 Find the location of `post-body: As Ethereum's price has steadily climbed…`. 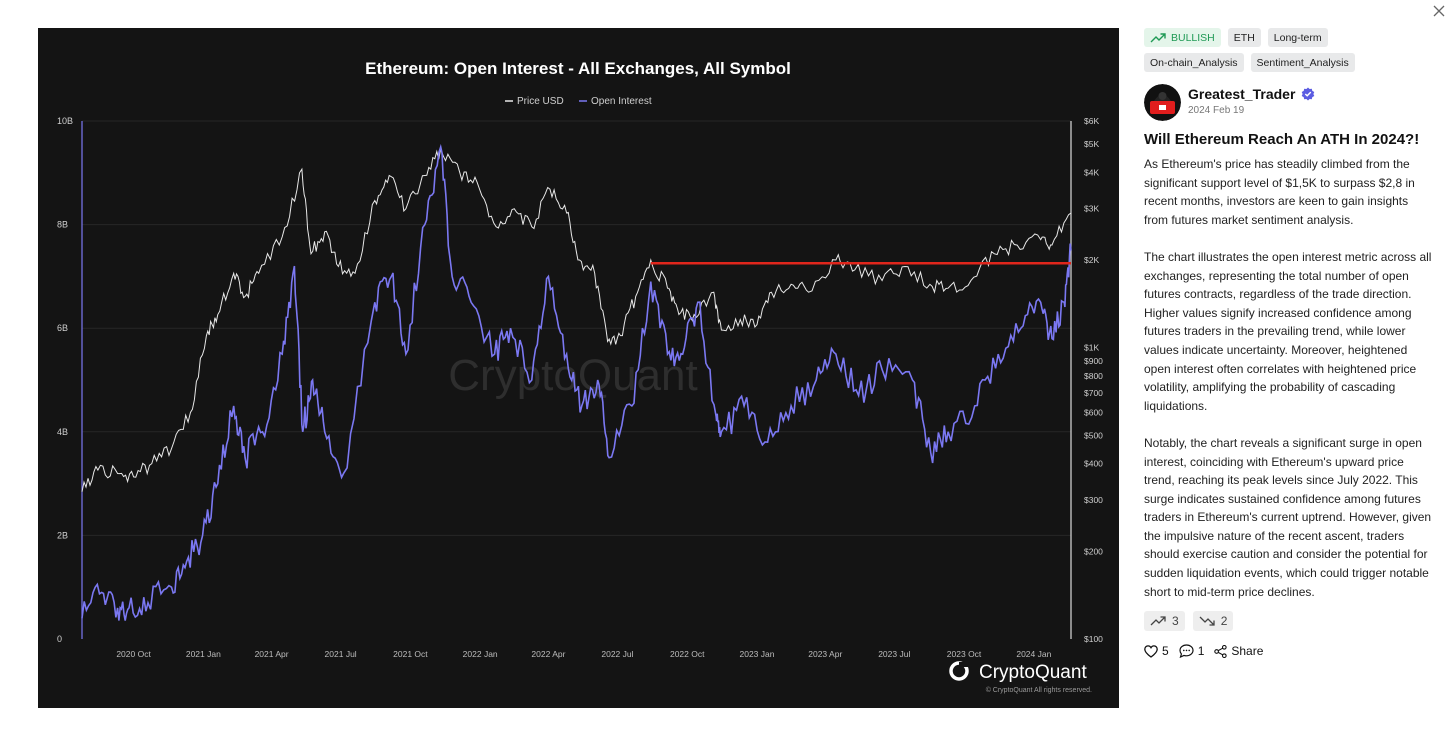

post-body: As Ethereum's price has steadily climbed… is located at coordinates (1289, 378).